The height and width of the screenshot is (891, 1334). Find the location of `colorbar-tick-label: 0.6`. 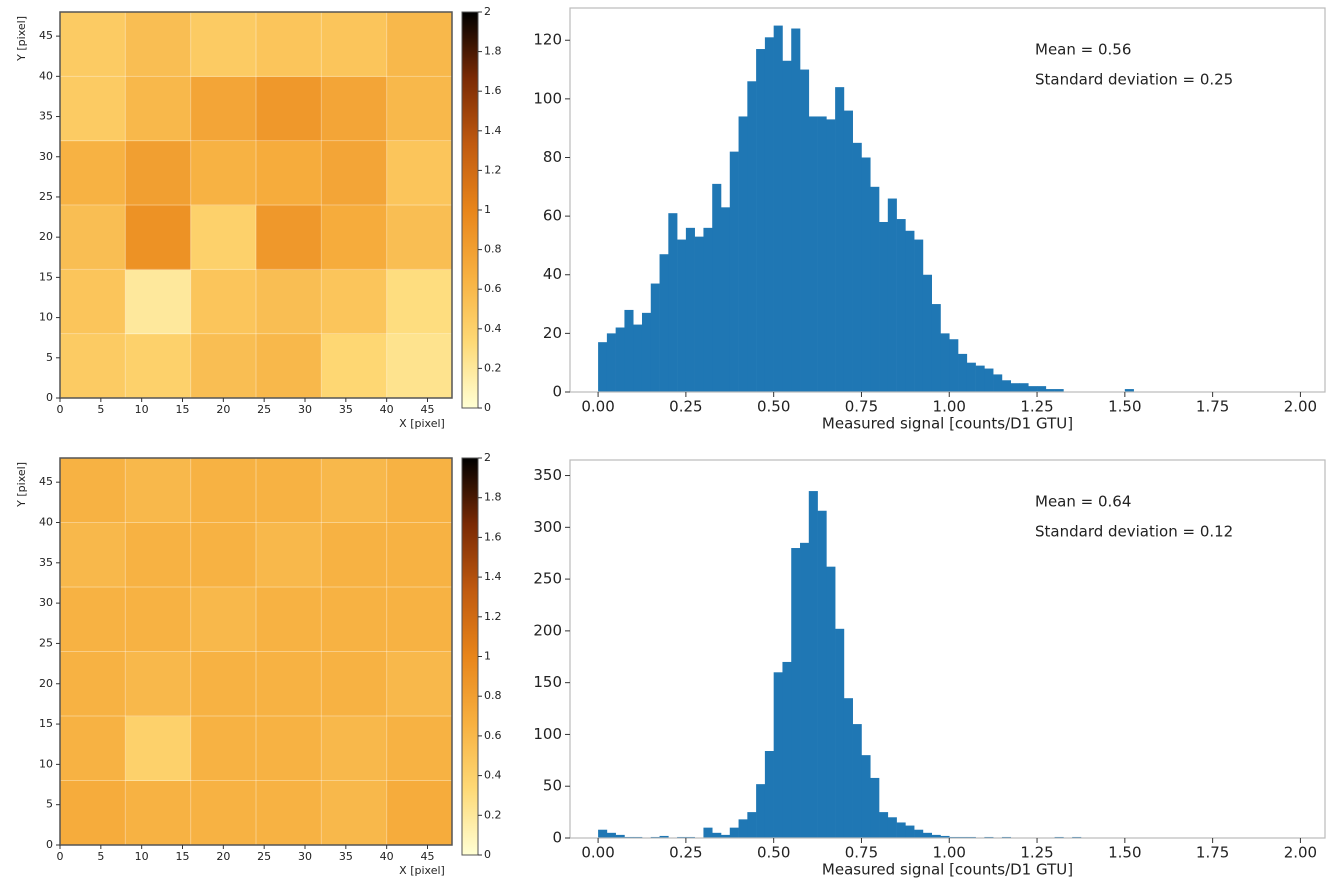

colorbar-tick-label: 0.6 is located at coordinates (493, 735).